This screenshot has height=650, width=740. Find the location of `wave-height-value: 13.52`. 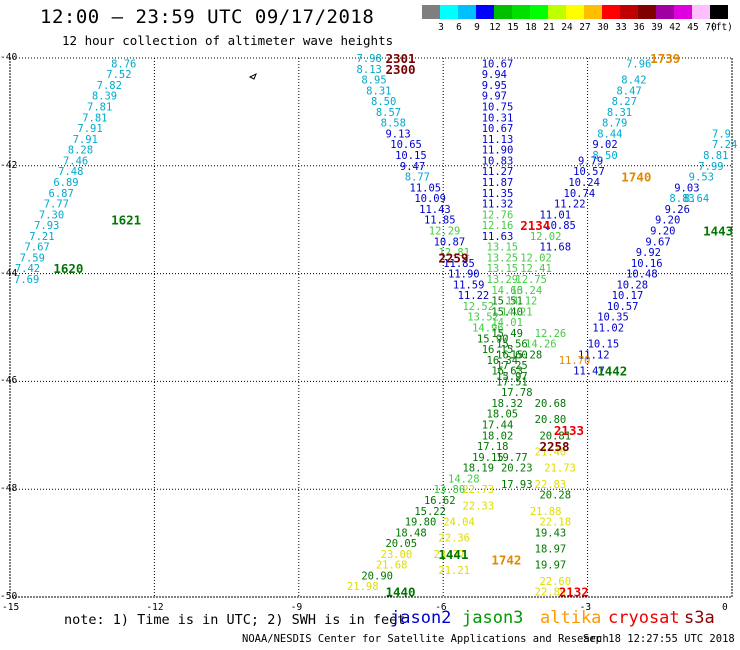

wave-height-value: 13.52 is located at coordinates (483, 318).